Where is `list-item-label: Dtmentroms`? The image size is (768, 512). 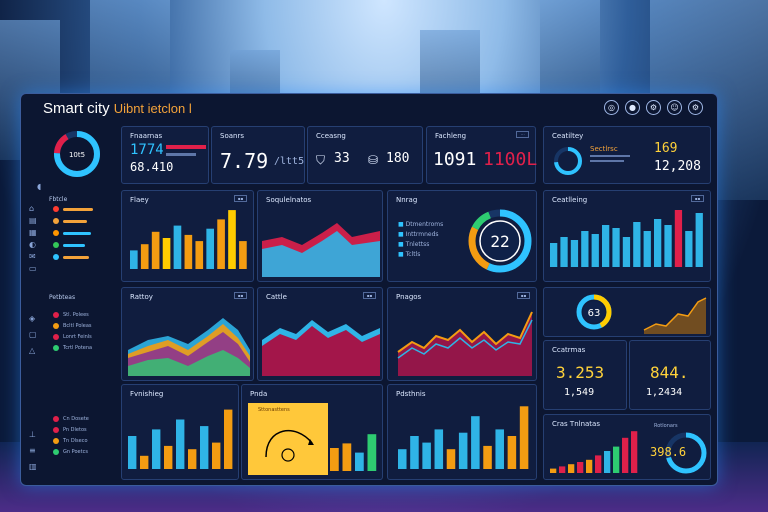 list-item-label: Dtmentroms is located at coordinates (424, 224).